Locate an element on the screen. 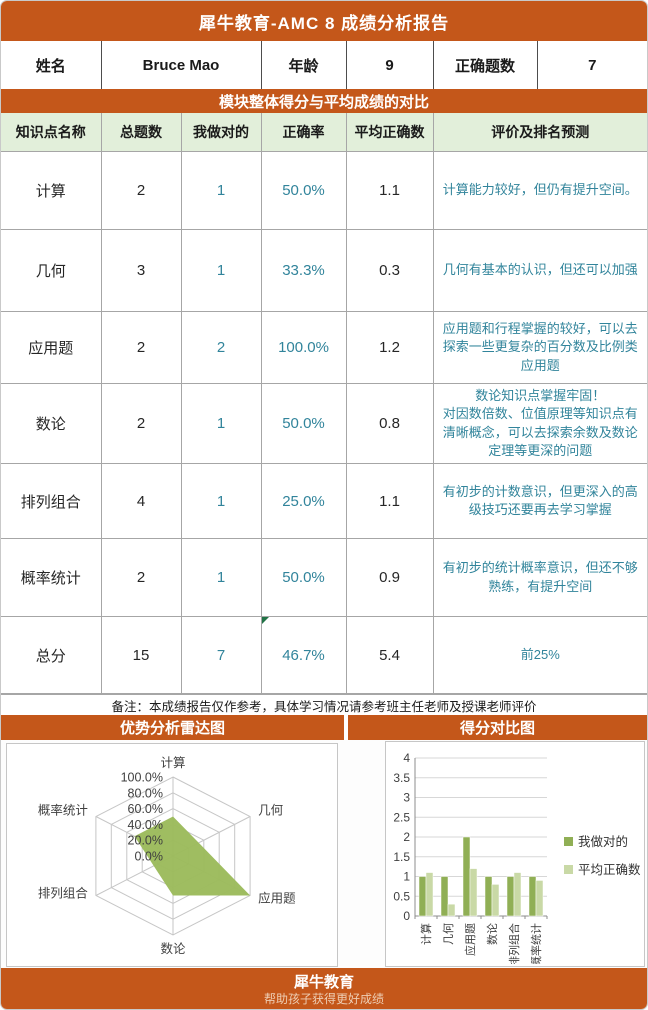 The image size is (648, 1010). col-header-mine: 我做对的 is located at coordinates (221, 132).